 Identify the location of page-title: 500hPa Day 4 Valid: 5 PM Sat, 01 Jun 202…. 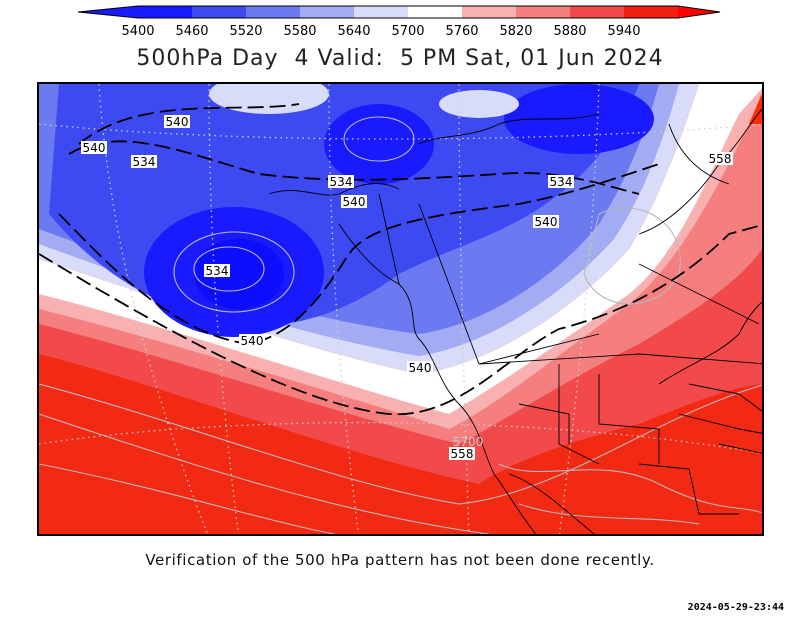
(400, 58).